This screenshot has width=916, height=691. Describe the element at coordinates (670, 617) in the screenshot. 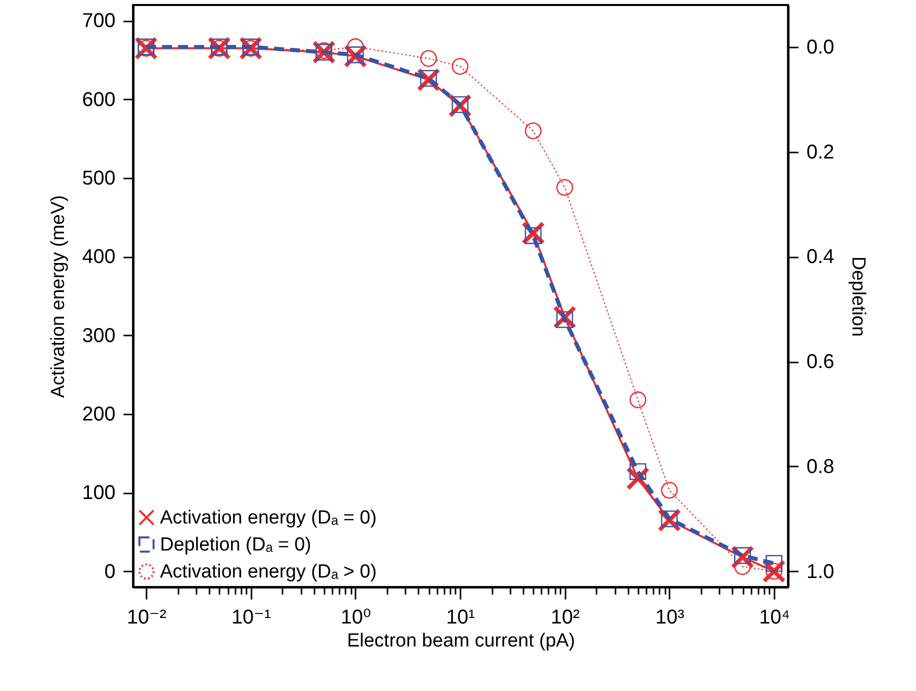

I see `x-tick-label: 10³` at that location.